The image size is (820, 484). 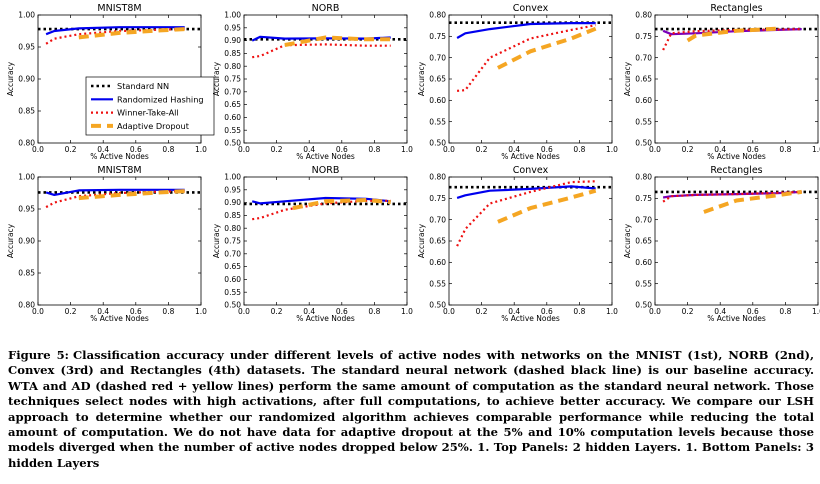 I want to click on legend-label-adaptive-dropout: Adaptive Dropout, so click(x=153, y=126).